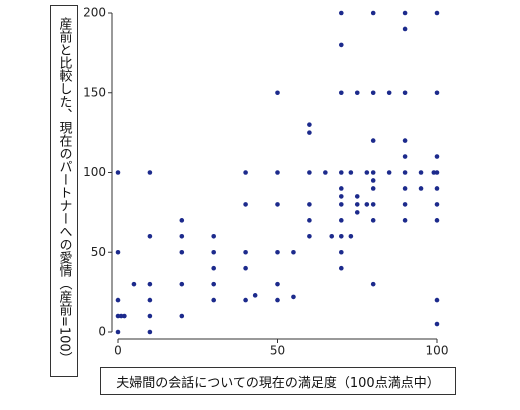 The width and height of the screenshot is (520, 410). I want to click on y-tick-label: 50, so click(98, 252).